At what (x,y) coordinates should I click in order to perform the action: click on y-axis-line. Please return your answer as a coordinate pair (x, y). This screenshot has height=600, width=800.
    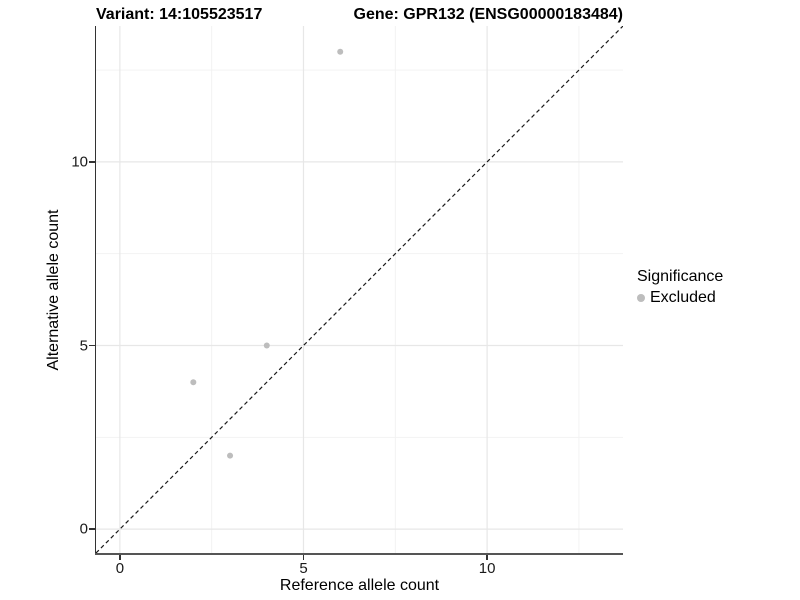
    Looking at the image, I should click on (95, 290).